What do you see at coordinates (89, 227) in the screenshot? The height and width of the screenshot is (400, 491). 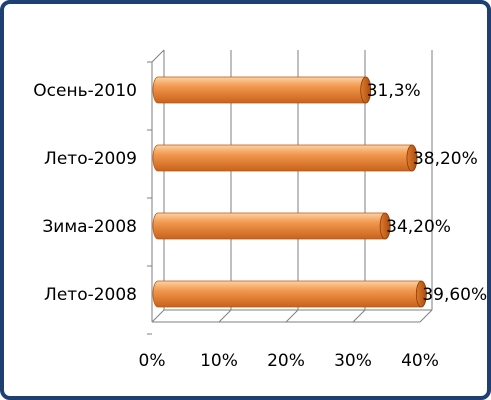 I see `category-label: Зима-2008` at bounding box center [89, 227].